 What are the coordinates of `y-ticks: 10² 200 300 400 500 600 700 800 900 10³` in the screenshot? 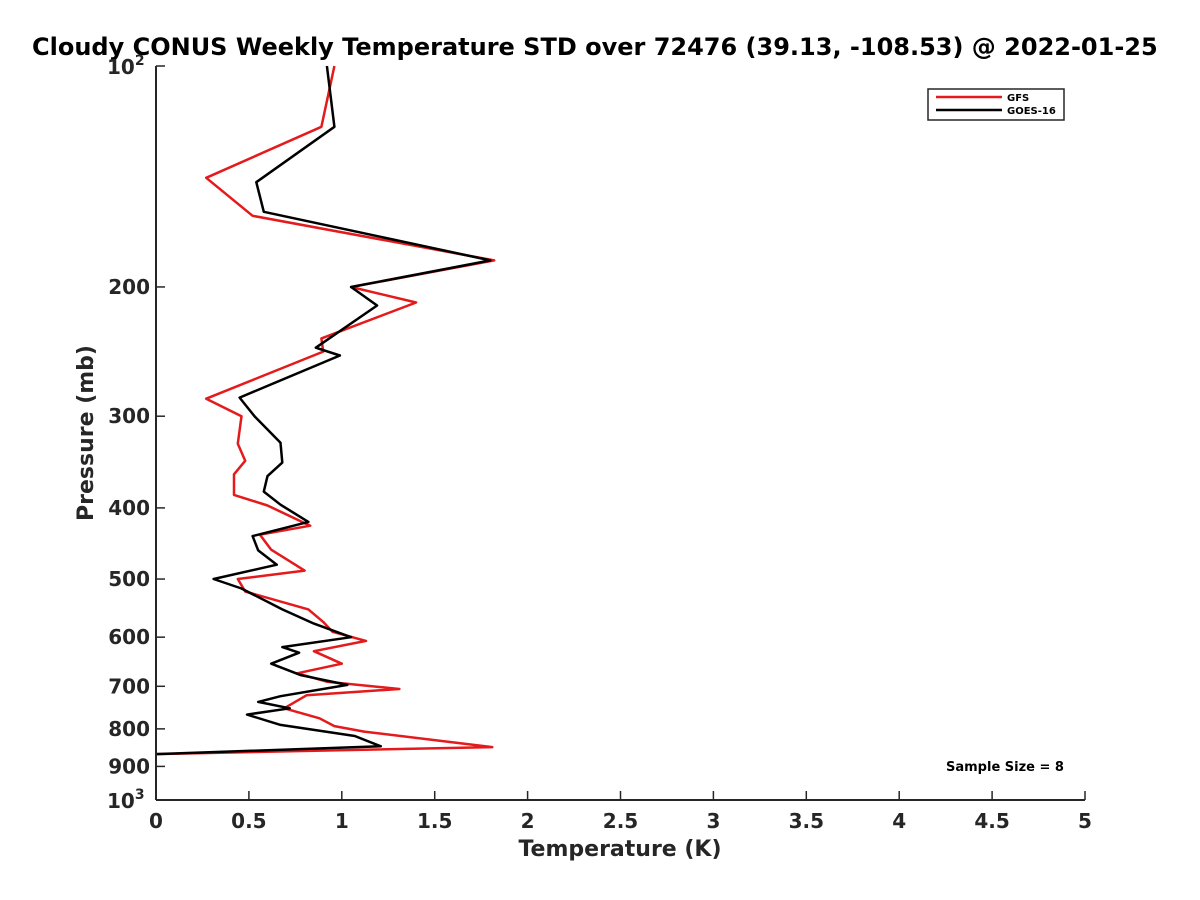 It's located at (136, 433).